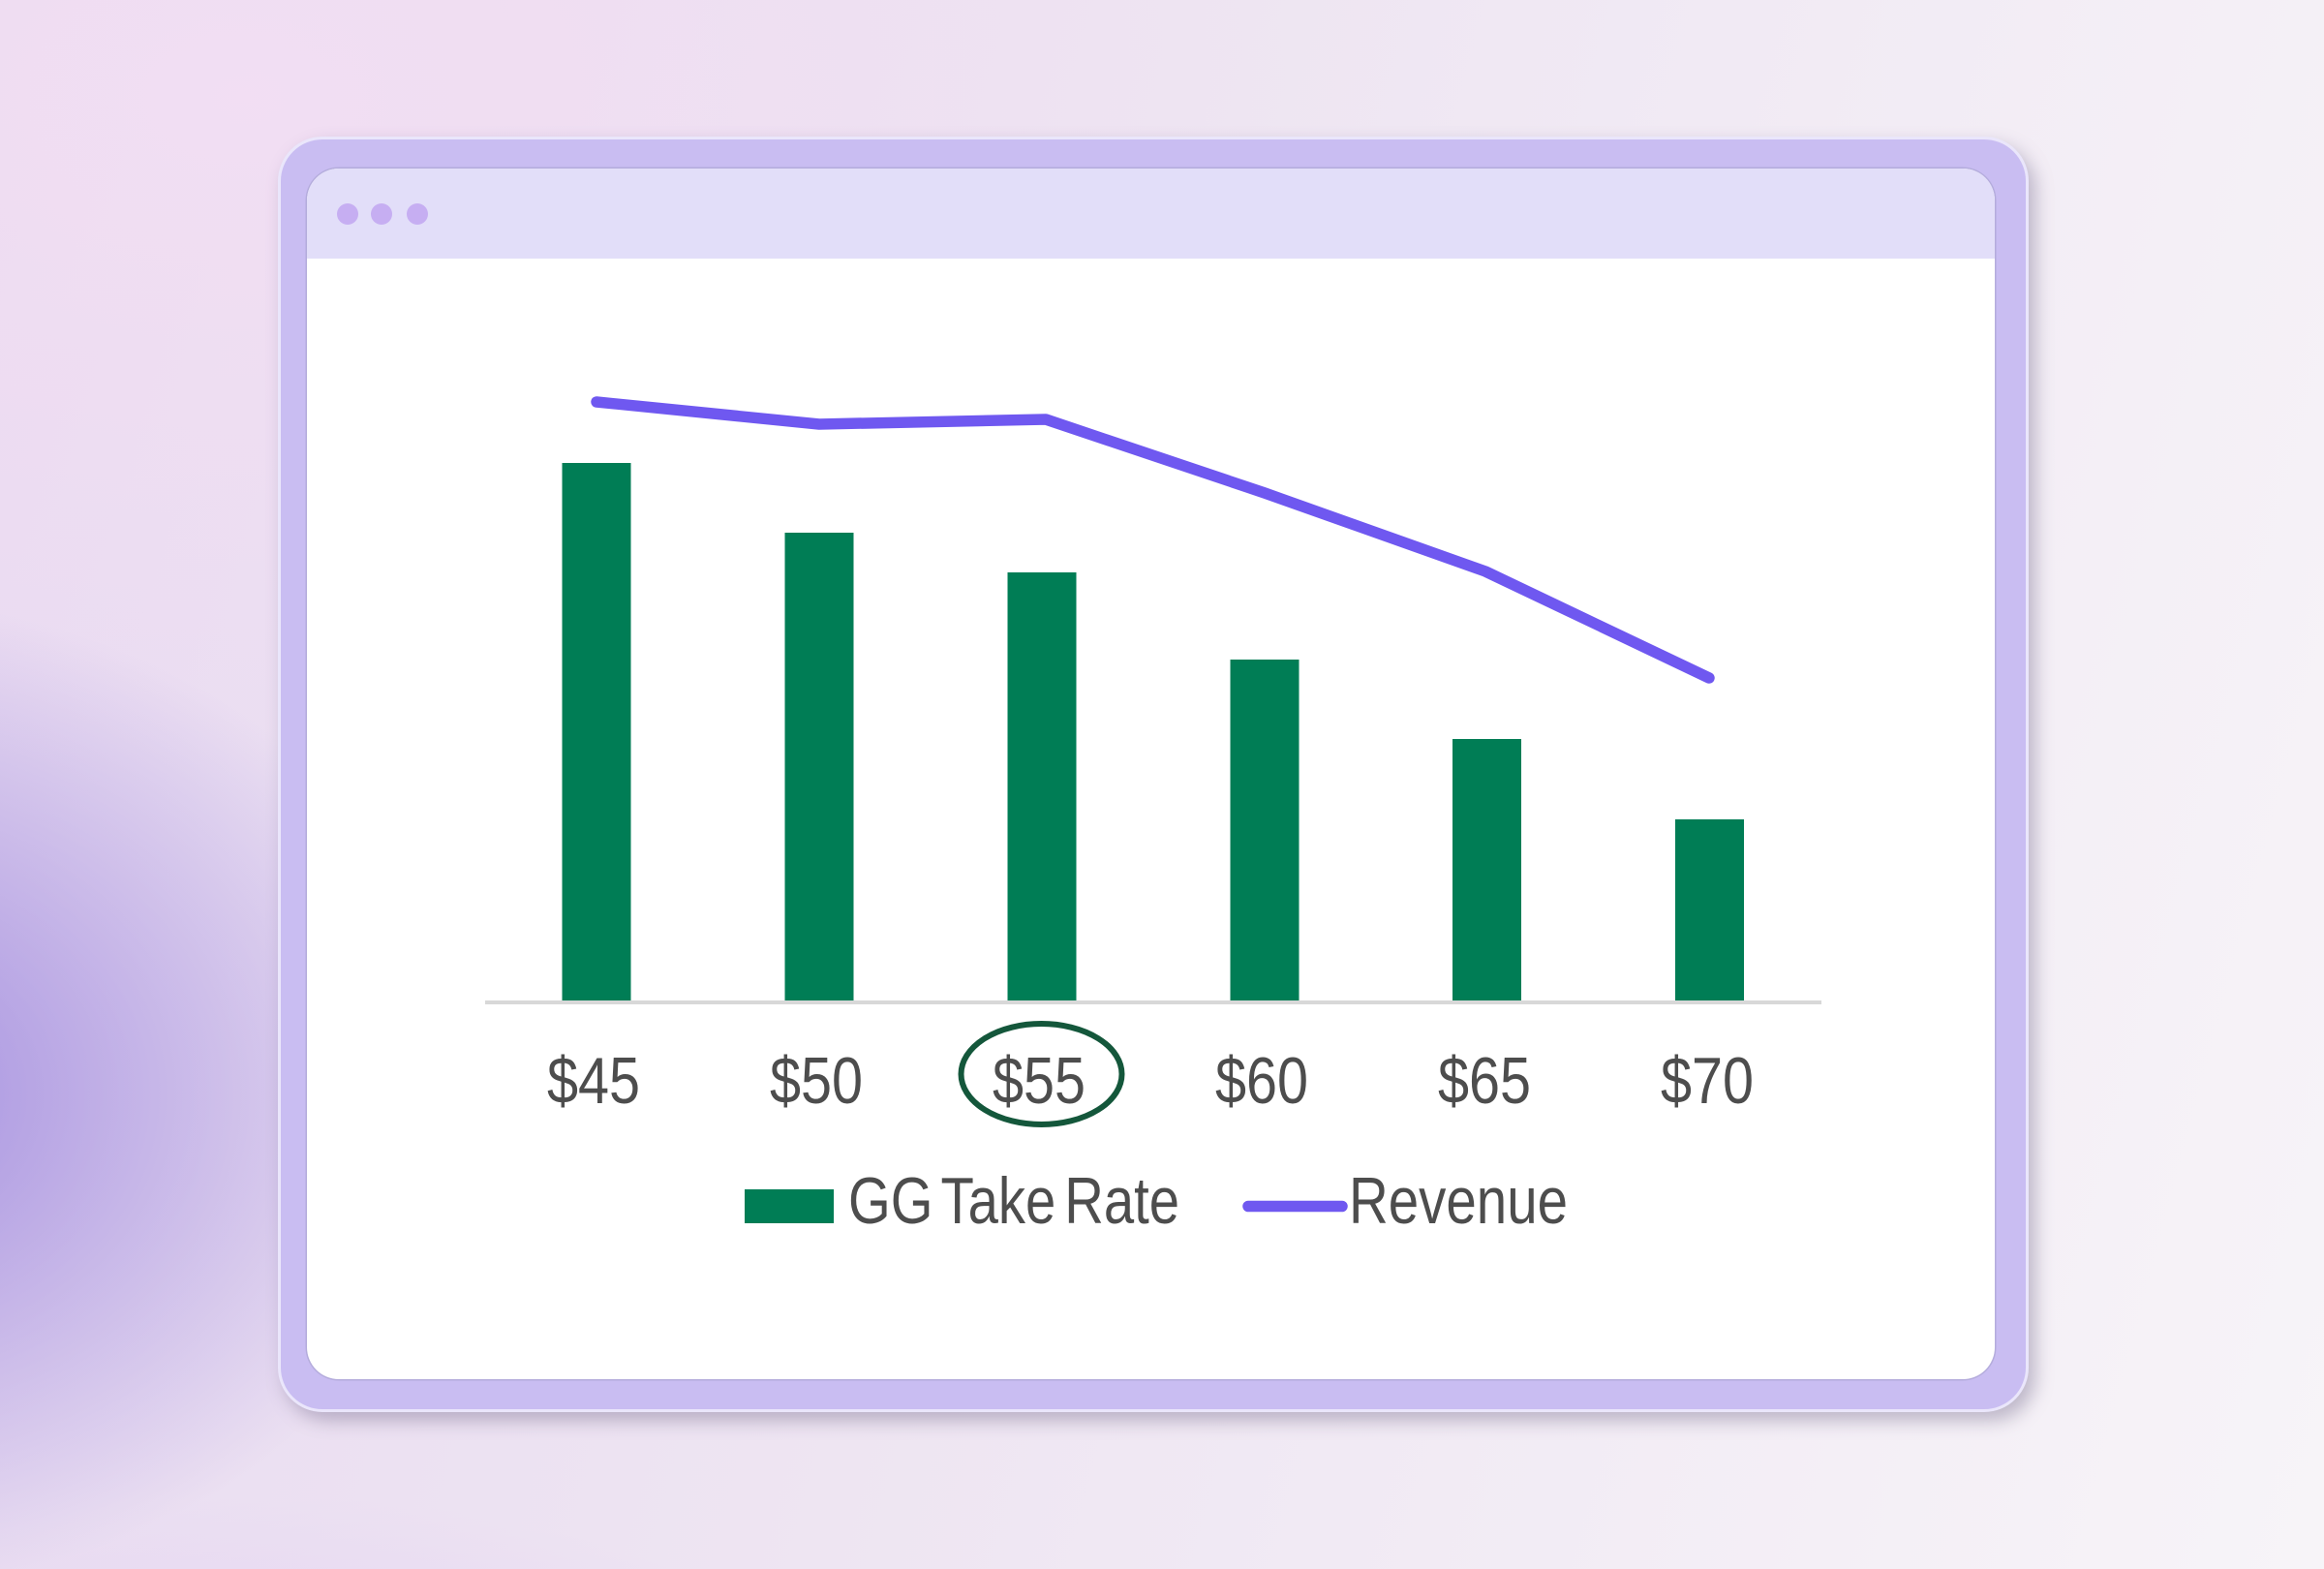 The width and height of the screenshot is (2324, 1569). Describe the element at coordinates (1485, 1081) in the screenshot. I see `svg-text: $65` at that location.